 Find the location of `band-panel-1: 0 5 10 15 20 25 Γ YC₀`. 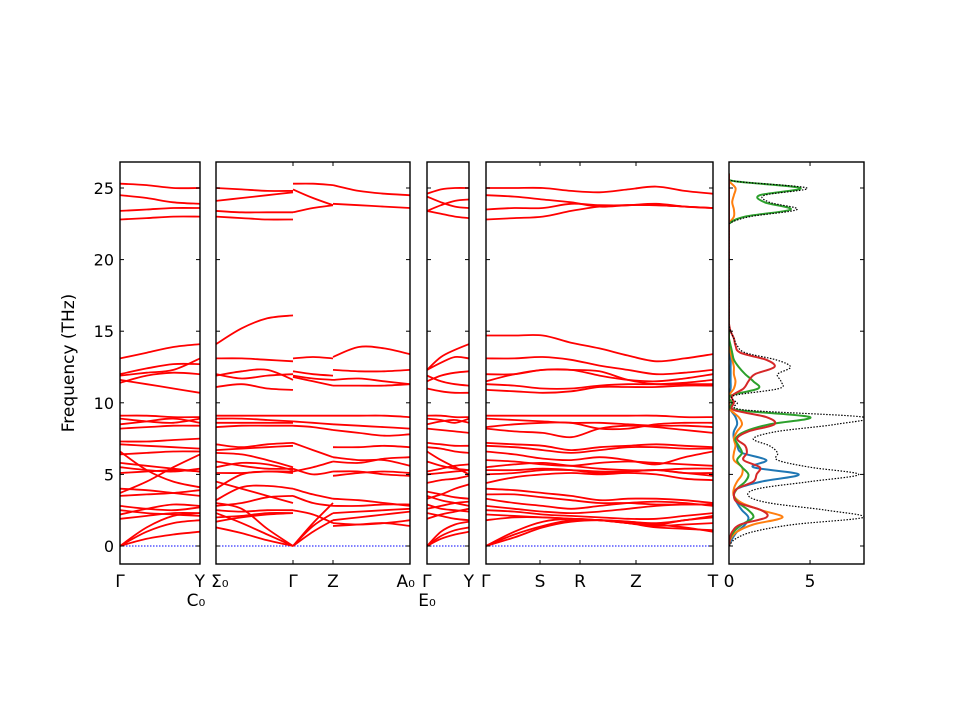

band-panel-1: 0 5 10 15 20 25 Γ YC₀ is located at coordinates (150, 386).